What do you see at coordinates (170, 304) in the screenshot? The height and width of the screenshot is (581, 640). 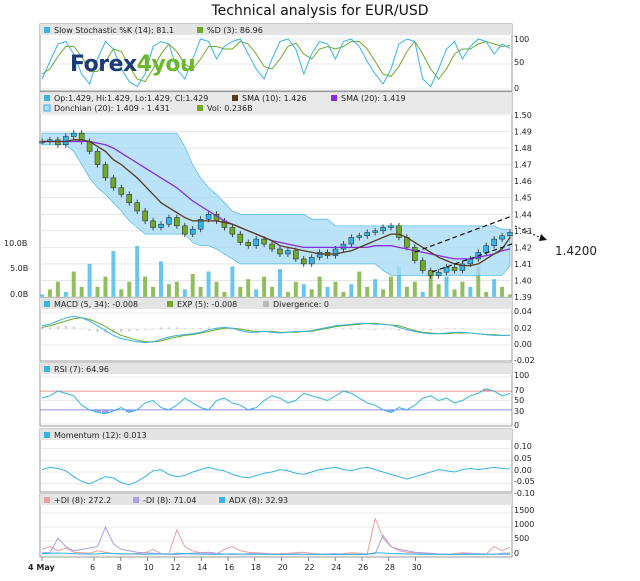 I see `macd-exp-swatch` at bounding box center [170, 304].